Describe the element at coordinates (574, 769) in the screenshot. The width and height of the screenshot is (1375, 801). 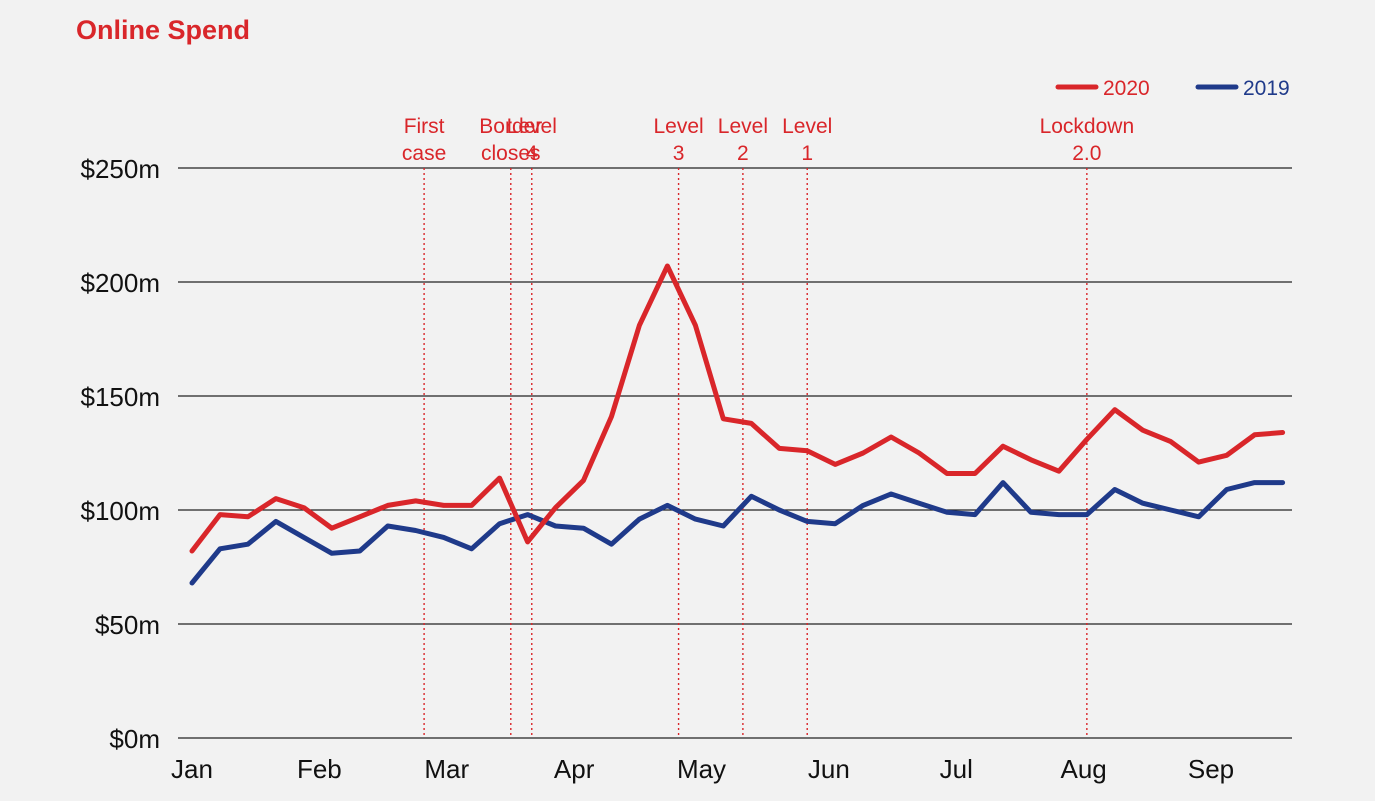
I see `x-tick-label: Apr` at that location.